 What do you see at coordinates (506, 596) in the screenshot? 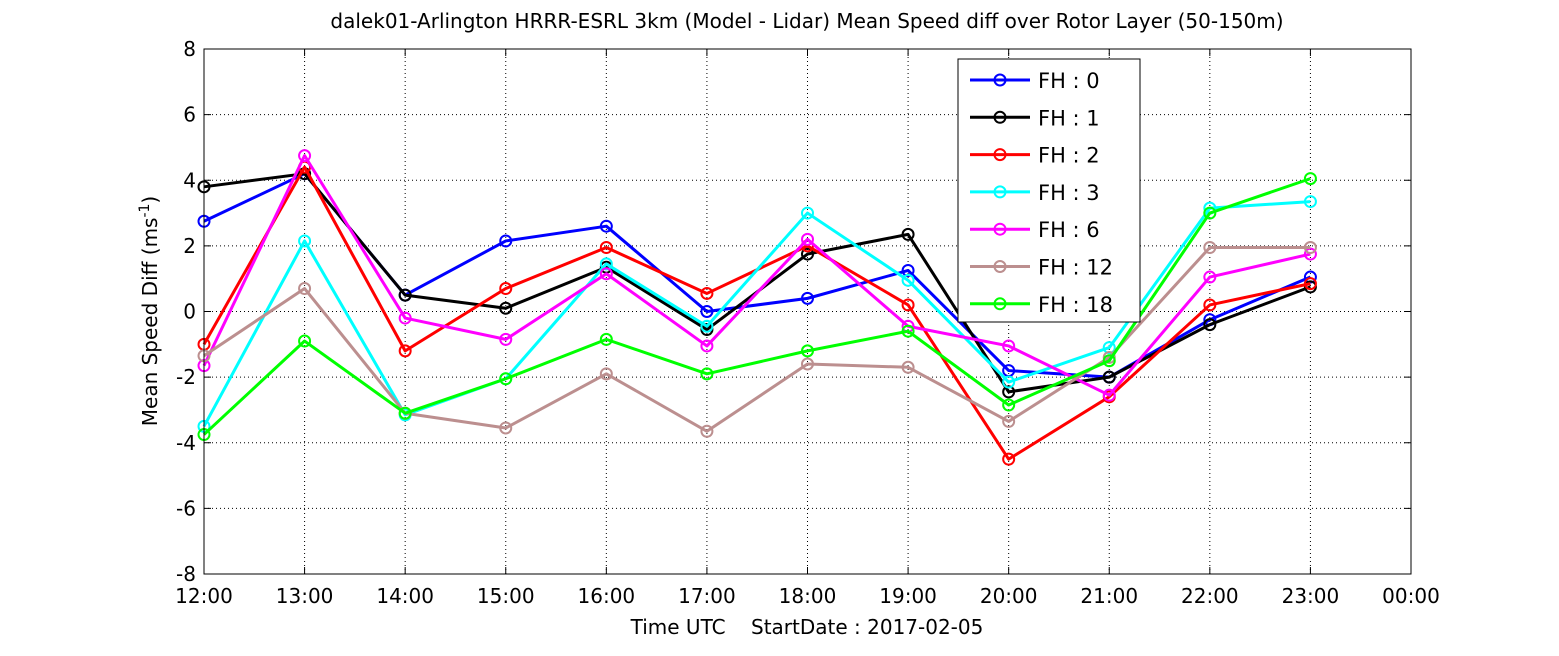
I see `x-tick-label: 15:00` at bounding box center [506, 596].